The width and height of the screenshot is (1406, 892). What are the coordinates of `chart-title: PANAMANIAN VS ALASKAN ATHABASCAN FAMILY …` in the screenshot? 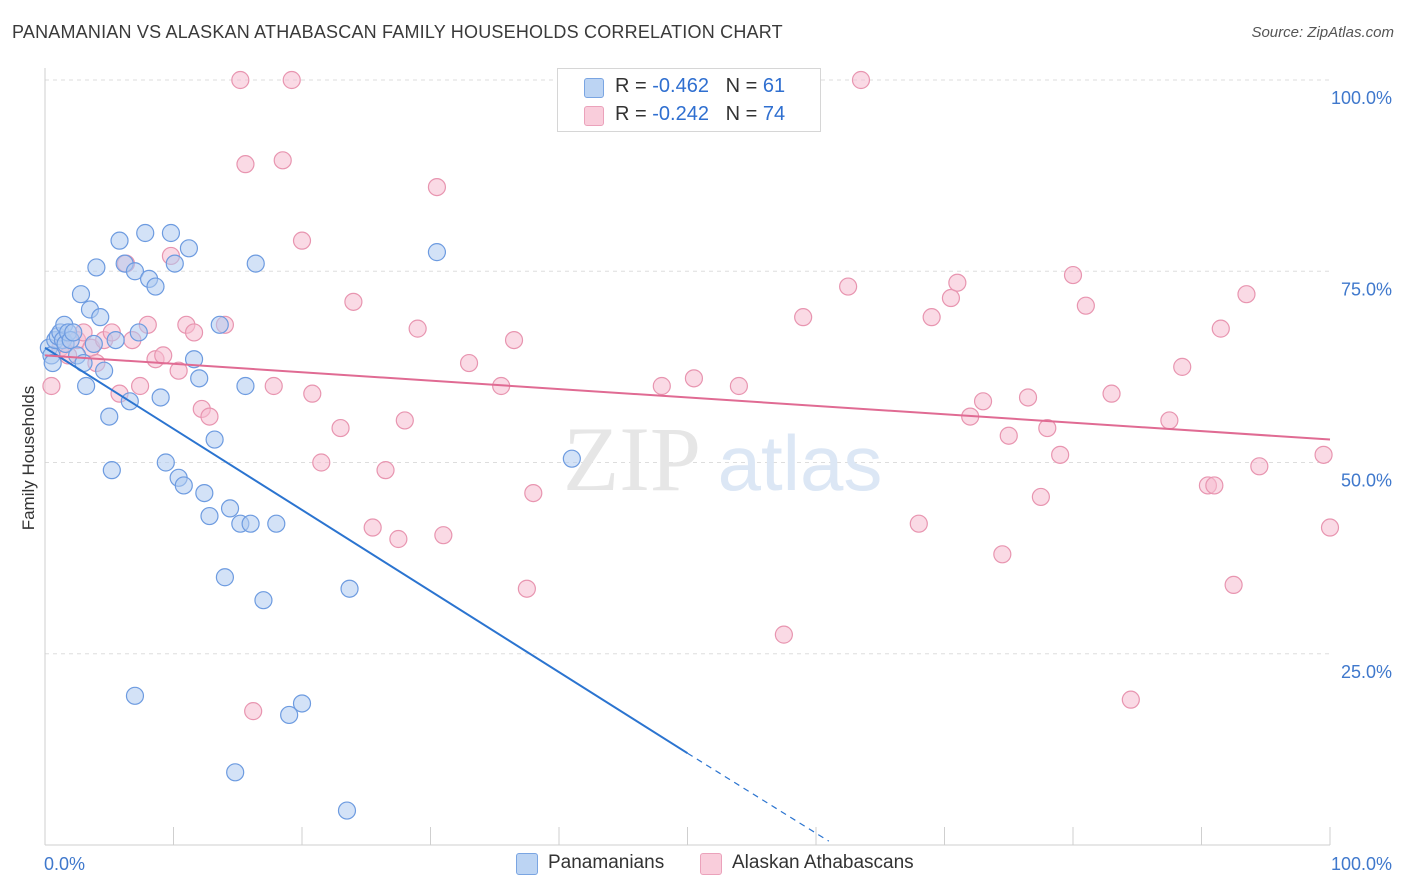 It's located at (397, 32).